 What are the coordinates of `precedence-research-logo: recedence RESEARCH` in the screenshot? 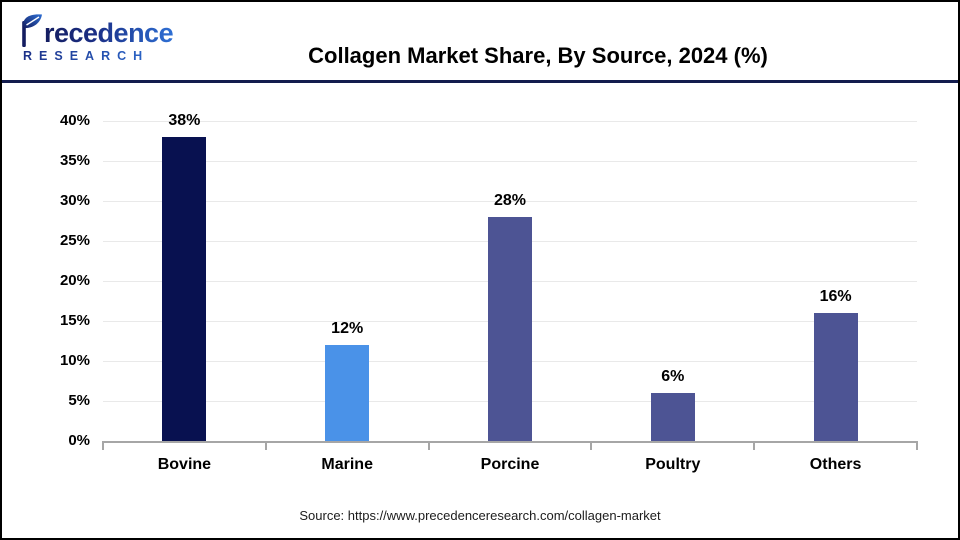 It's located at (97, 37).